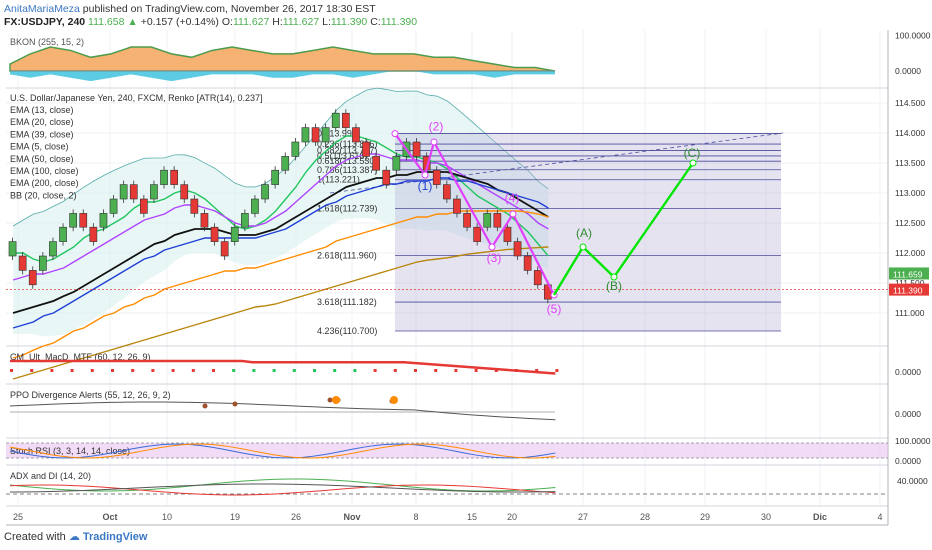 Image resolution: width=932 pixels, height=550 pixels. What do you see at coordinates (35, 537) in the screenshot?
I see `created-with-text: Created with` at bounding box center [35, 537].